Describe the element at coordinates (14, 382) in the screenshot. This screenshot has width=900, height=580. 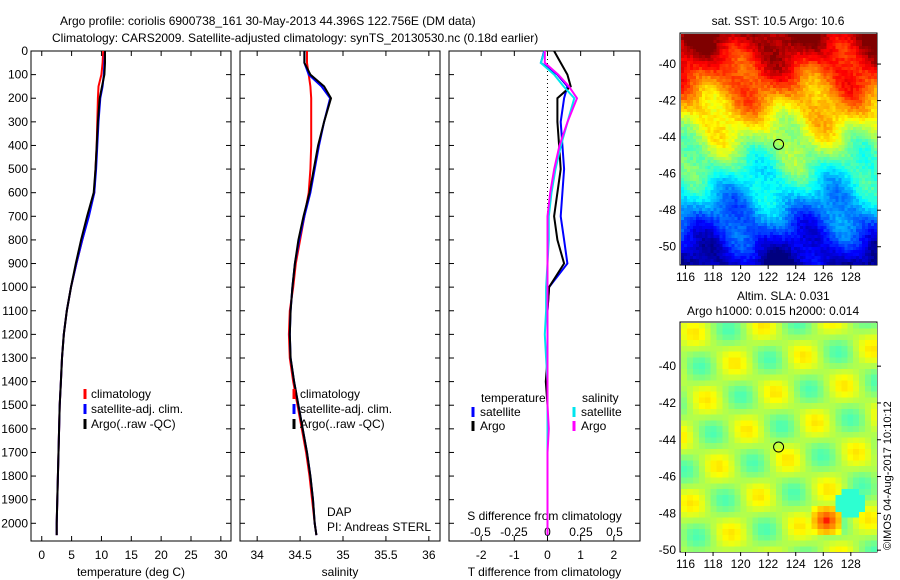
I see `y-tick-label: 1400` at that location.